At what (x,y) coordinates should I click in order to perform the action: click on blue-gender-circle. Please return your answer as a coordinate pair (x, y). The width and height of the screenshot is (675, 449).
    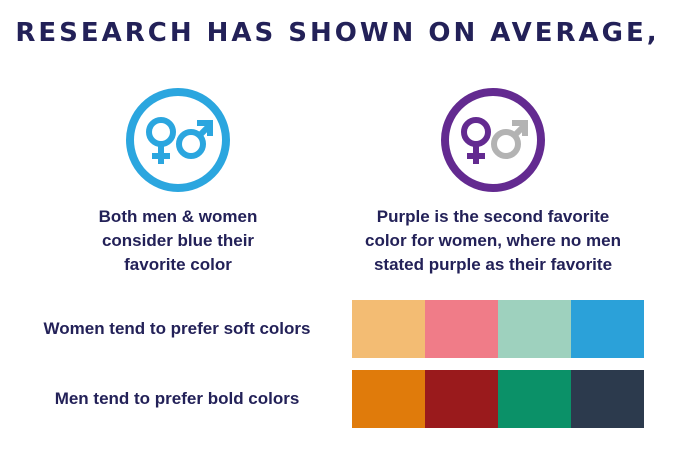
    Looking at the image, I should click on (178, 140).